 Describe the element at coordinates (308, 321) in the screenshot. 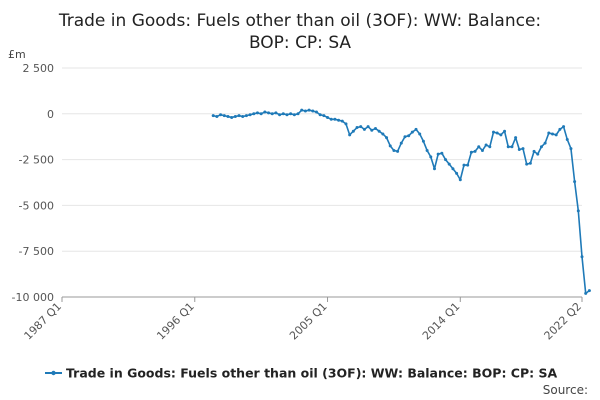

I see `x-tick-label: 2005 Q1` at that location.